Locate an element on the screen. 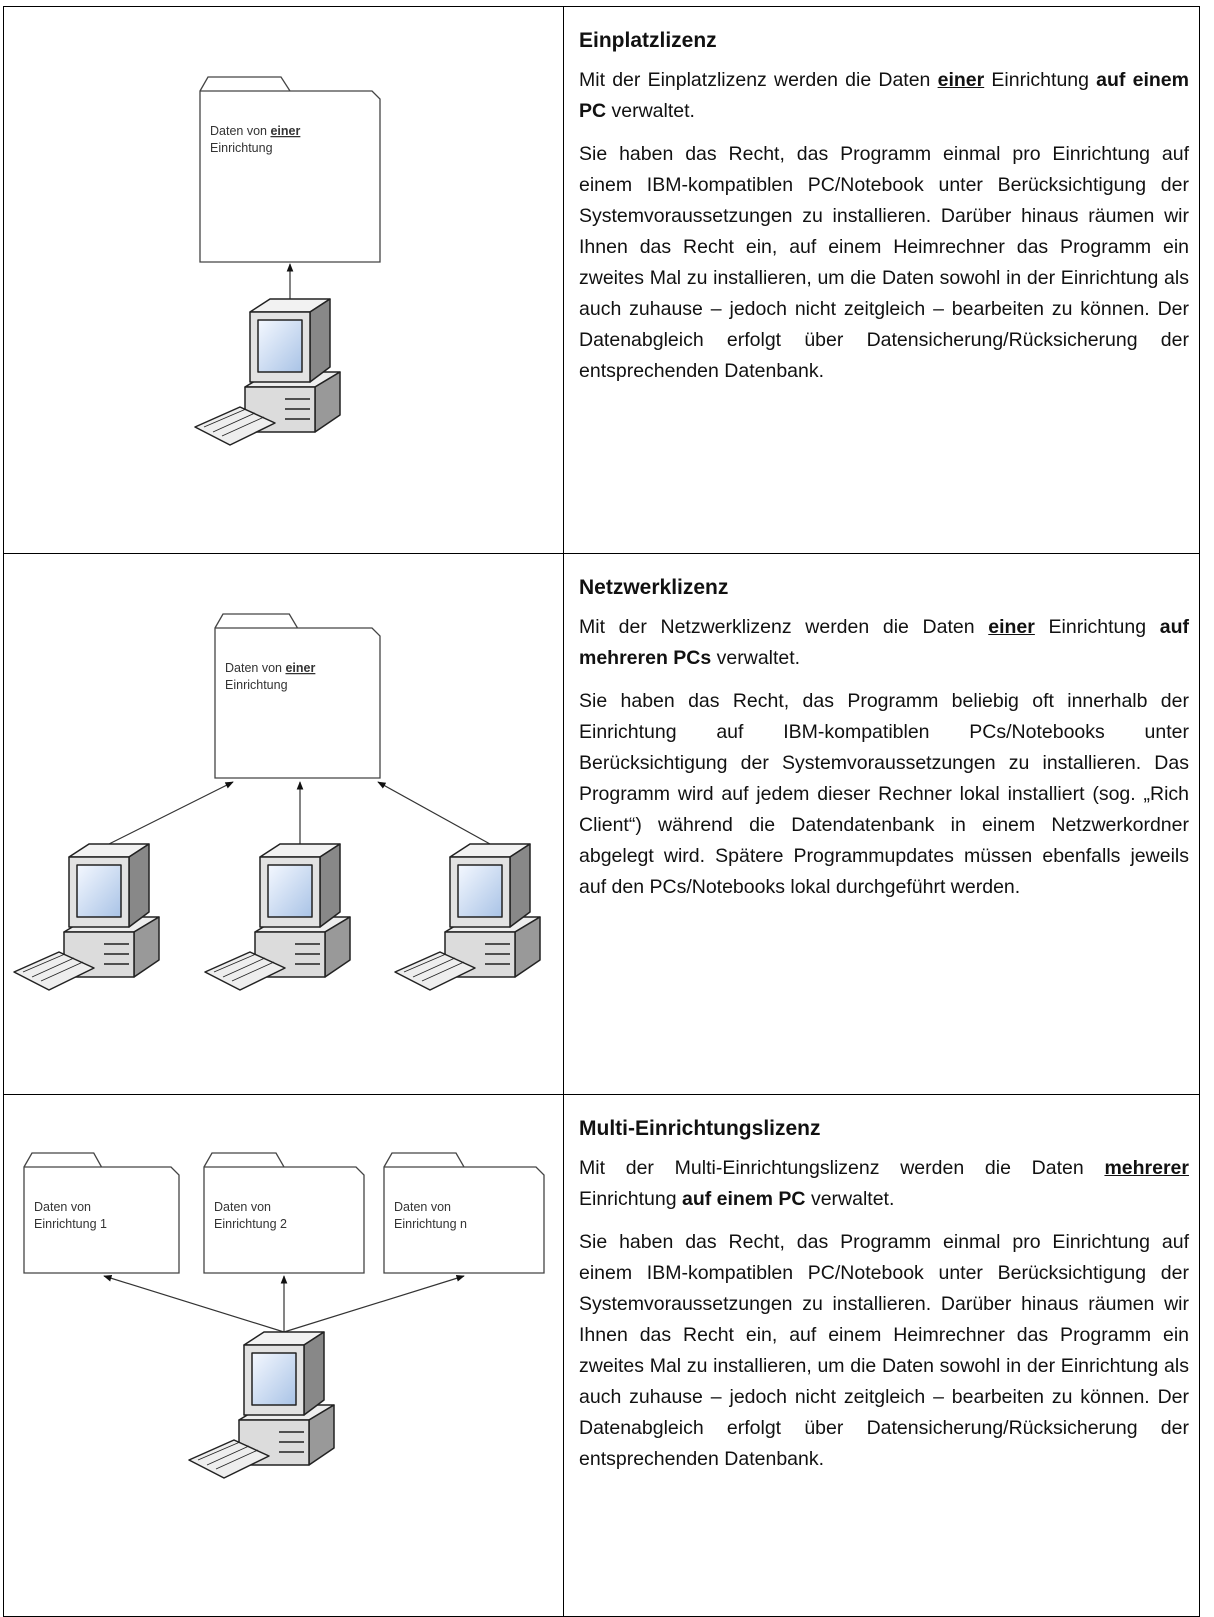  folder-label: Daten von Einrichtung 1 is located at coordinates (70, 1215).